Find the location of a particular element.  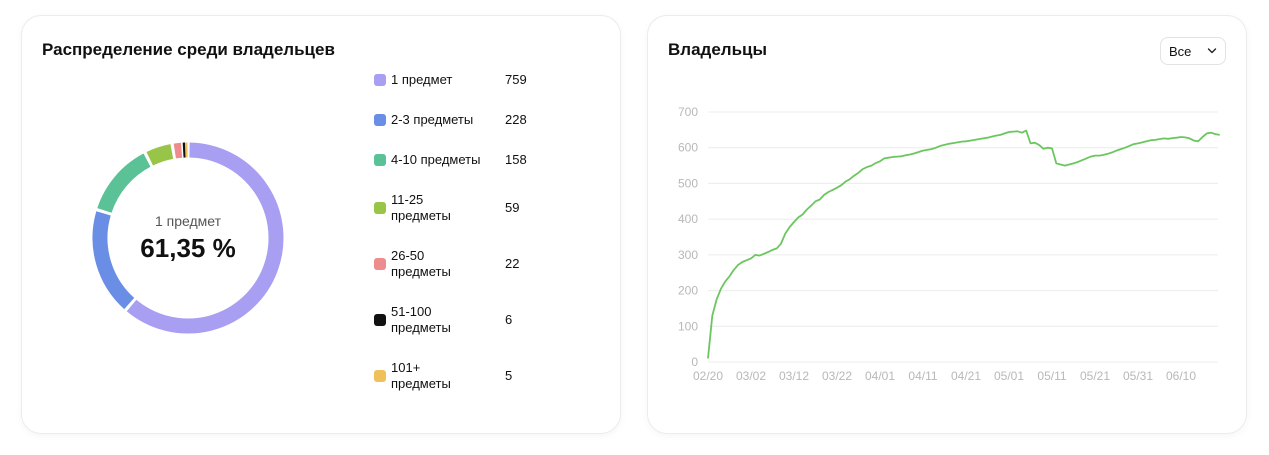

x-tick-label: 06/10 is located at coordinates (1181, 376).